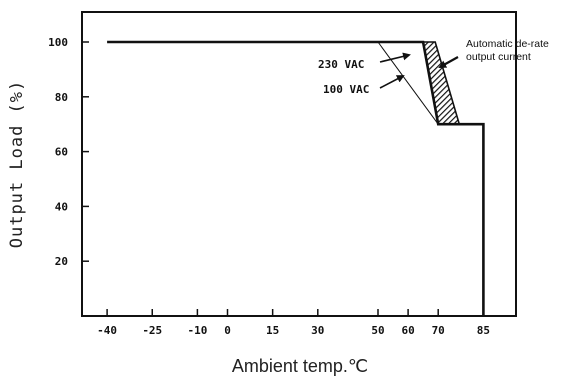  I want to click on annotation-derate-arrow, so click(448, 62).